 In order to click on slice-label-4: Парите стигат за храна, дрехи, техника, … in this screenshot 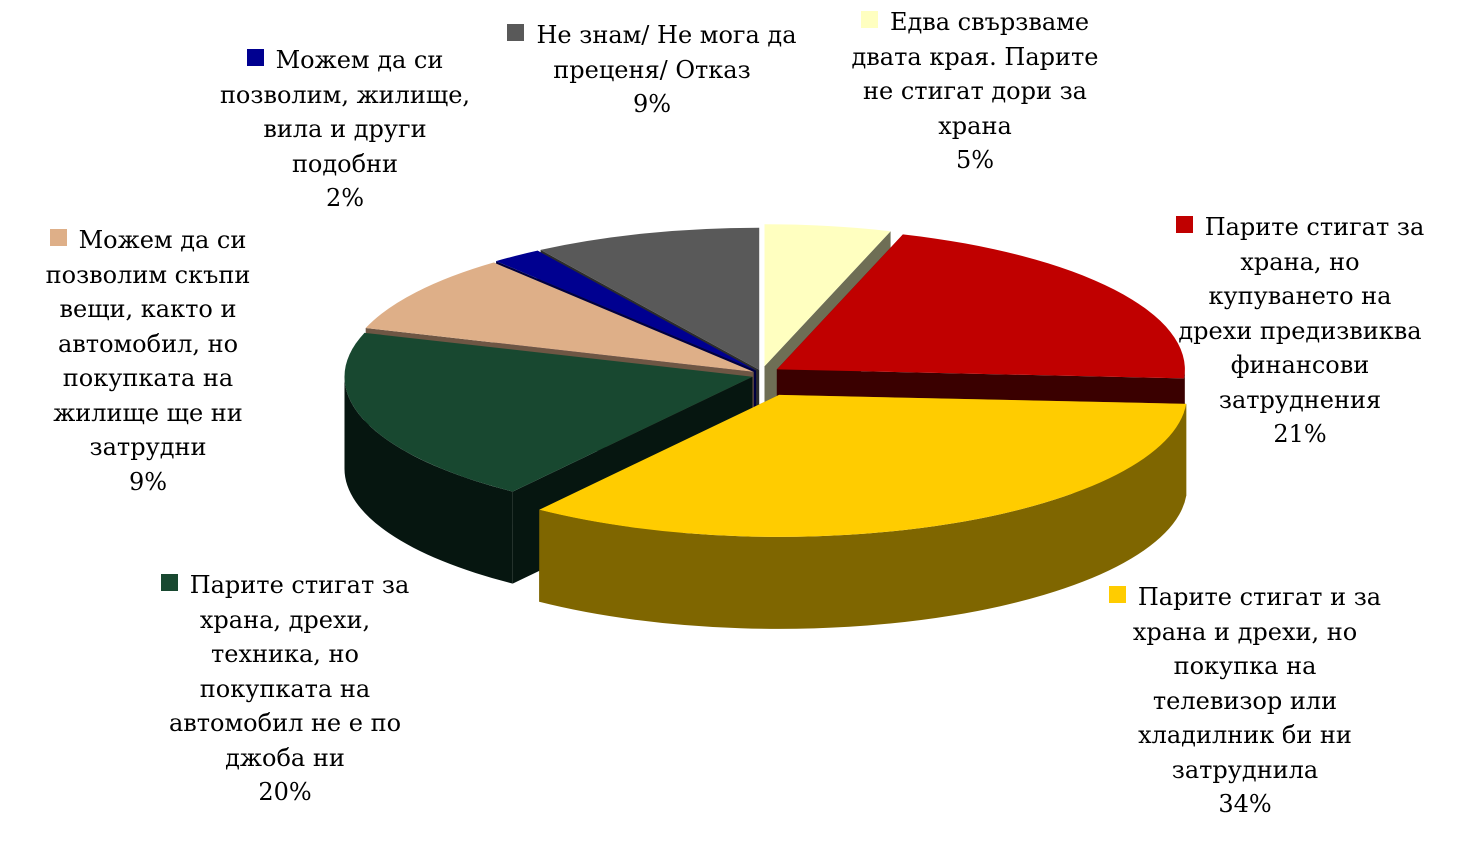, I will do `click(285, 689)`.